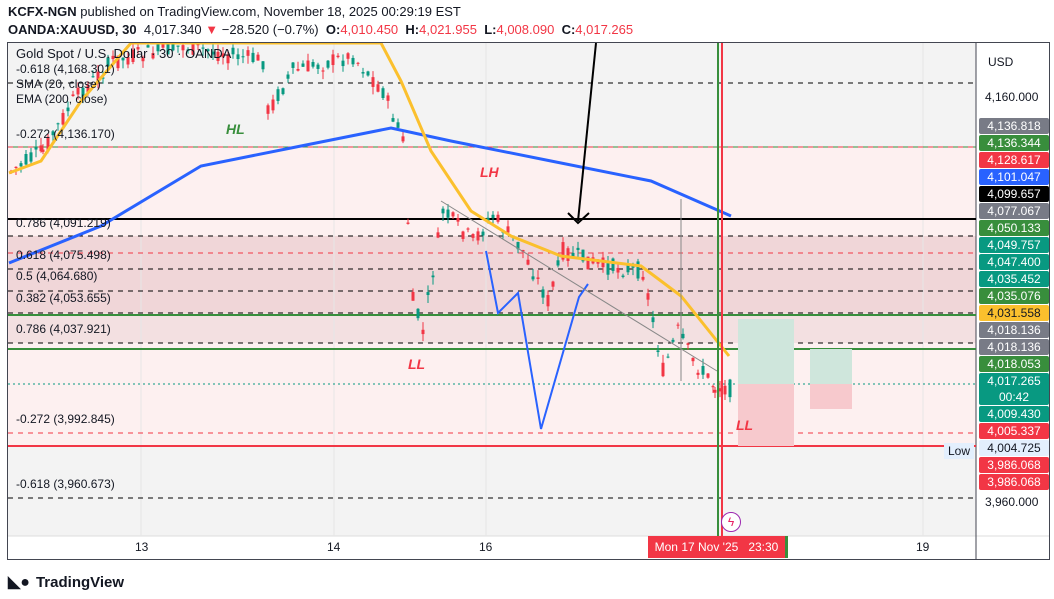 This screenshot has width=1054, height=599. I want to click on open: 4,010.450, so click(369, 29).